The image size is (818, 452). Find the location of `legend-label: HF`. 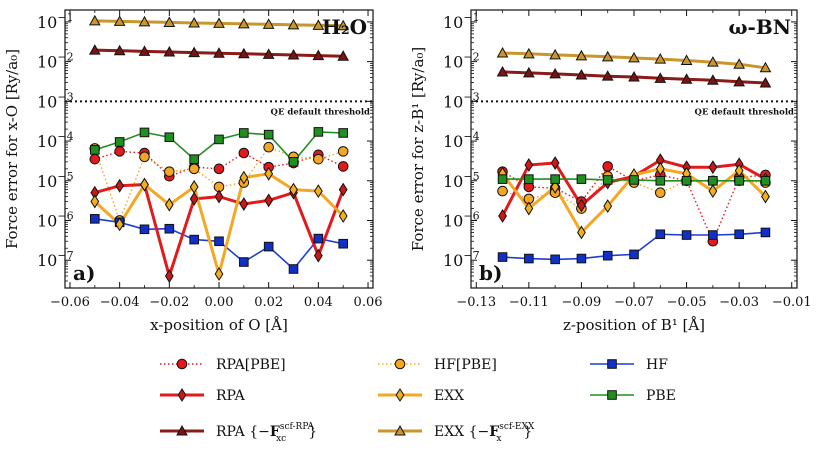

legend-label: HF is located at coordinates (657, 365).